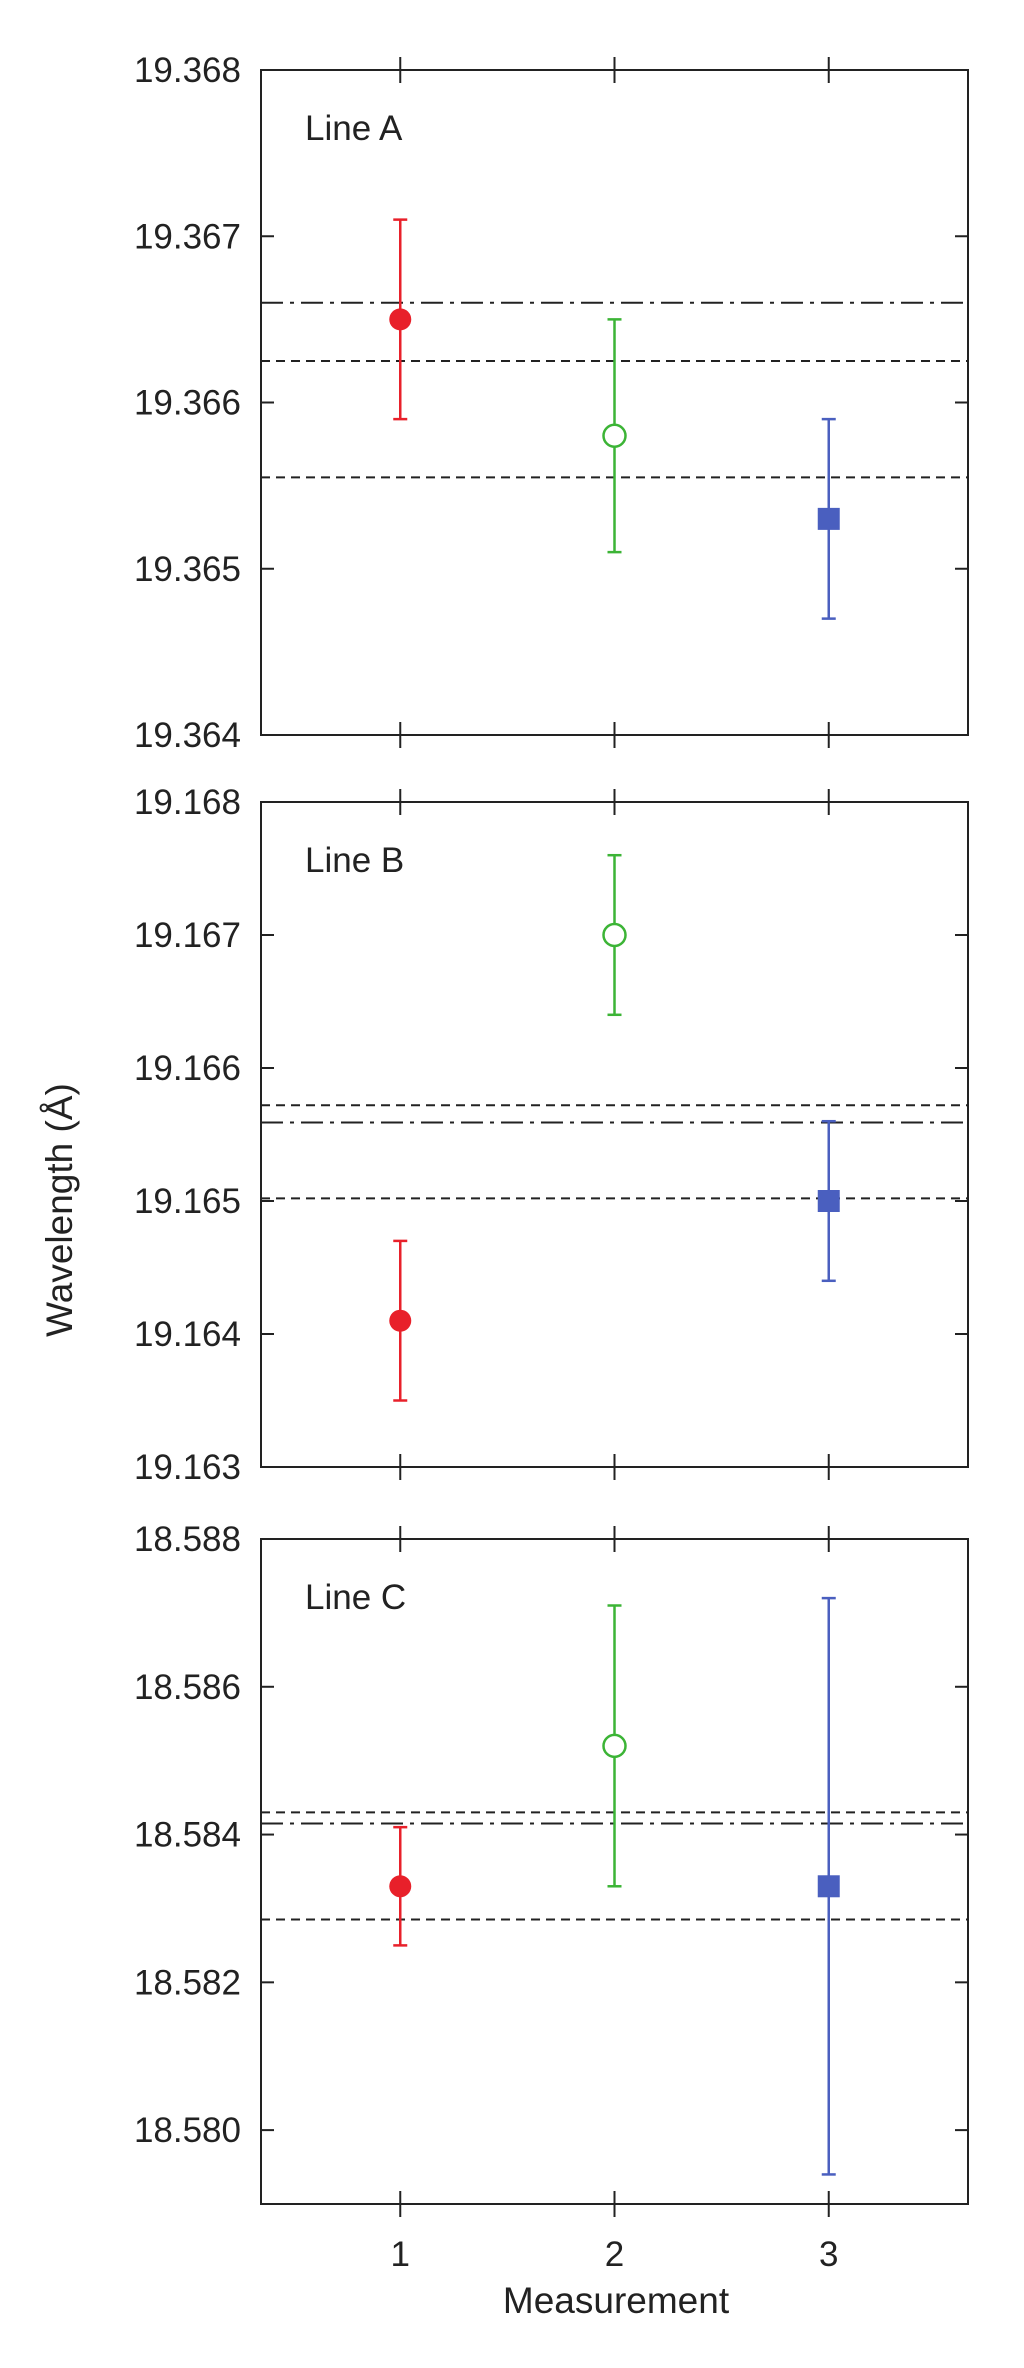  What do you see at coordinates (400, 2254) in the screenshot?
I see `x-tick-label: 1` at bounding box center [400, 2254].